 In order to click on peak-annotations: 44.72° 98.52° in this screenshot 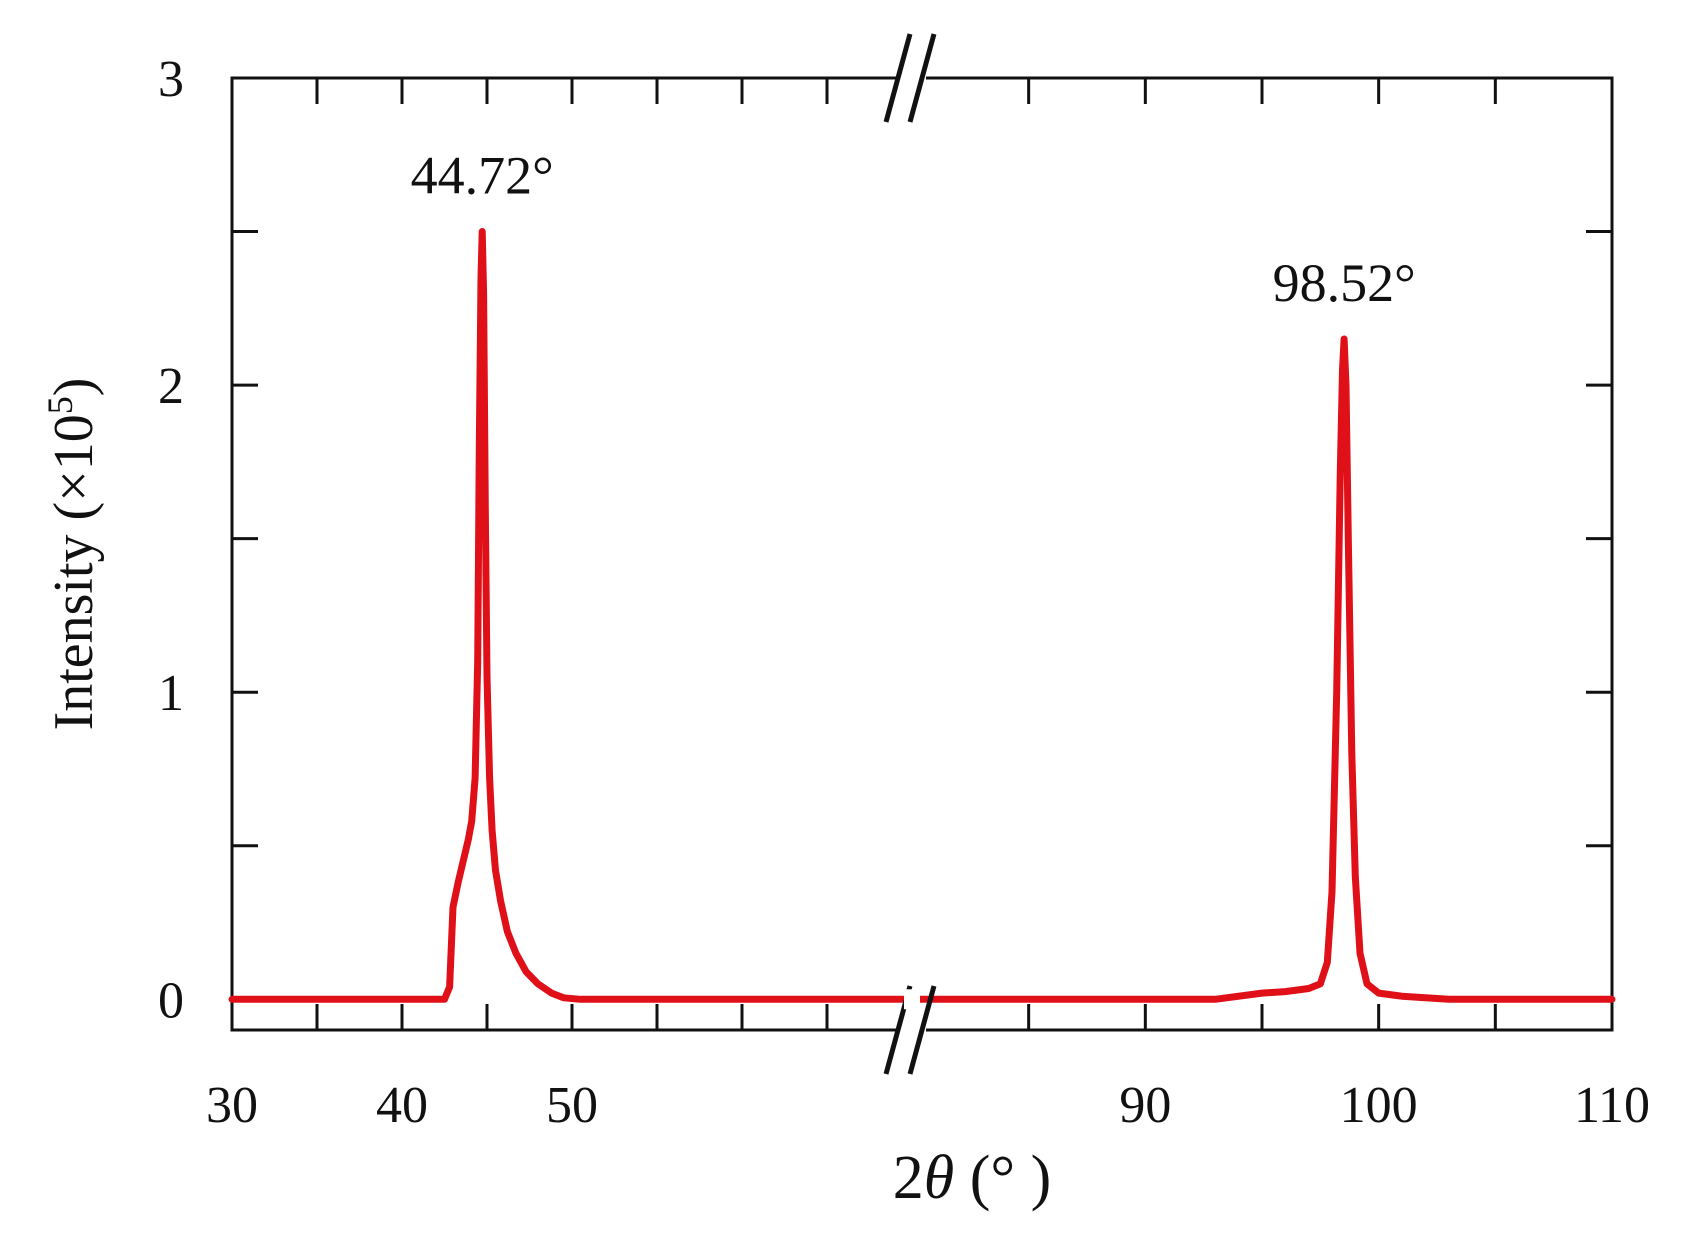, I will do `click(913, 229)`.